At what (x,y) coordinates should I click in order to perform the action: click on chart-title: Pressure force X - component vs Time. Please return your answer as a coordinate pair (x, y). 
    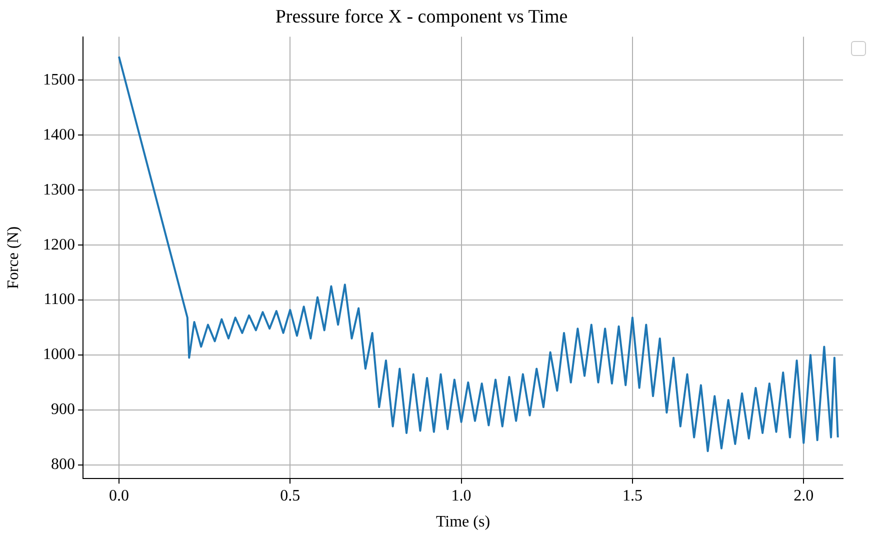
    Looking at the image, I should click on (421, 17).